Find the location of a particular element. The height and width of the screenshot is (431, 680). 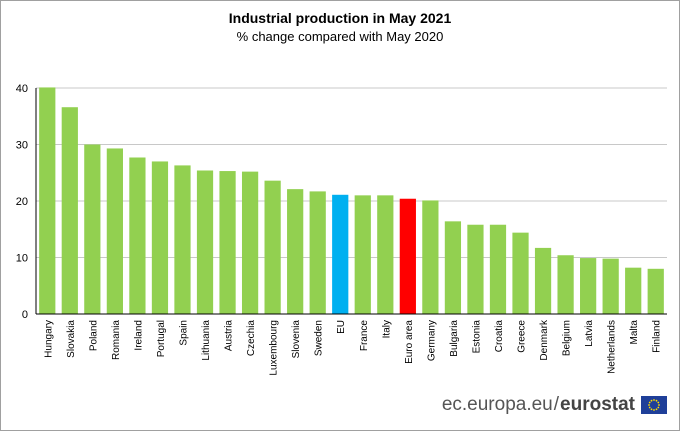

x-tick-label: Poland is located at coordinates (93, 335).